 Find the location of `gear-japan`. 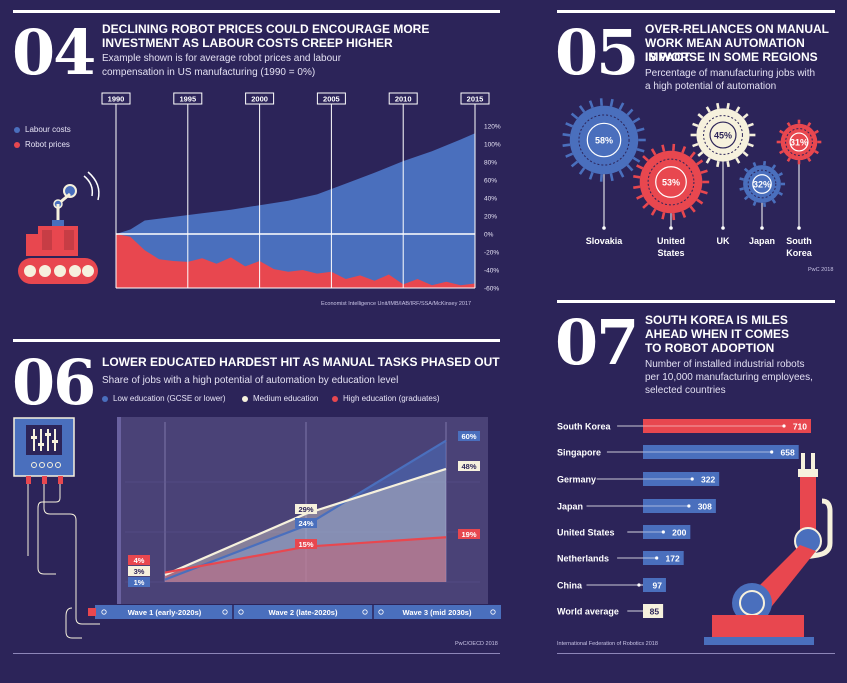

gear-japan is located at coordinates (762, 184).